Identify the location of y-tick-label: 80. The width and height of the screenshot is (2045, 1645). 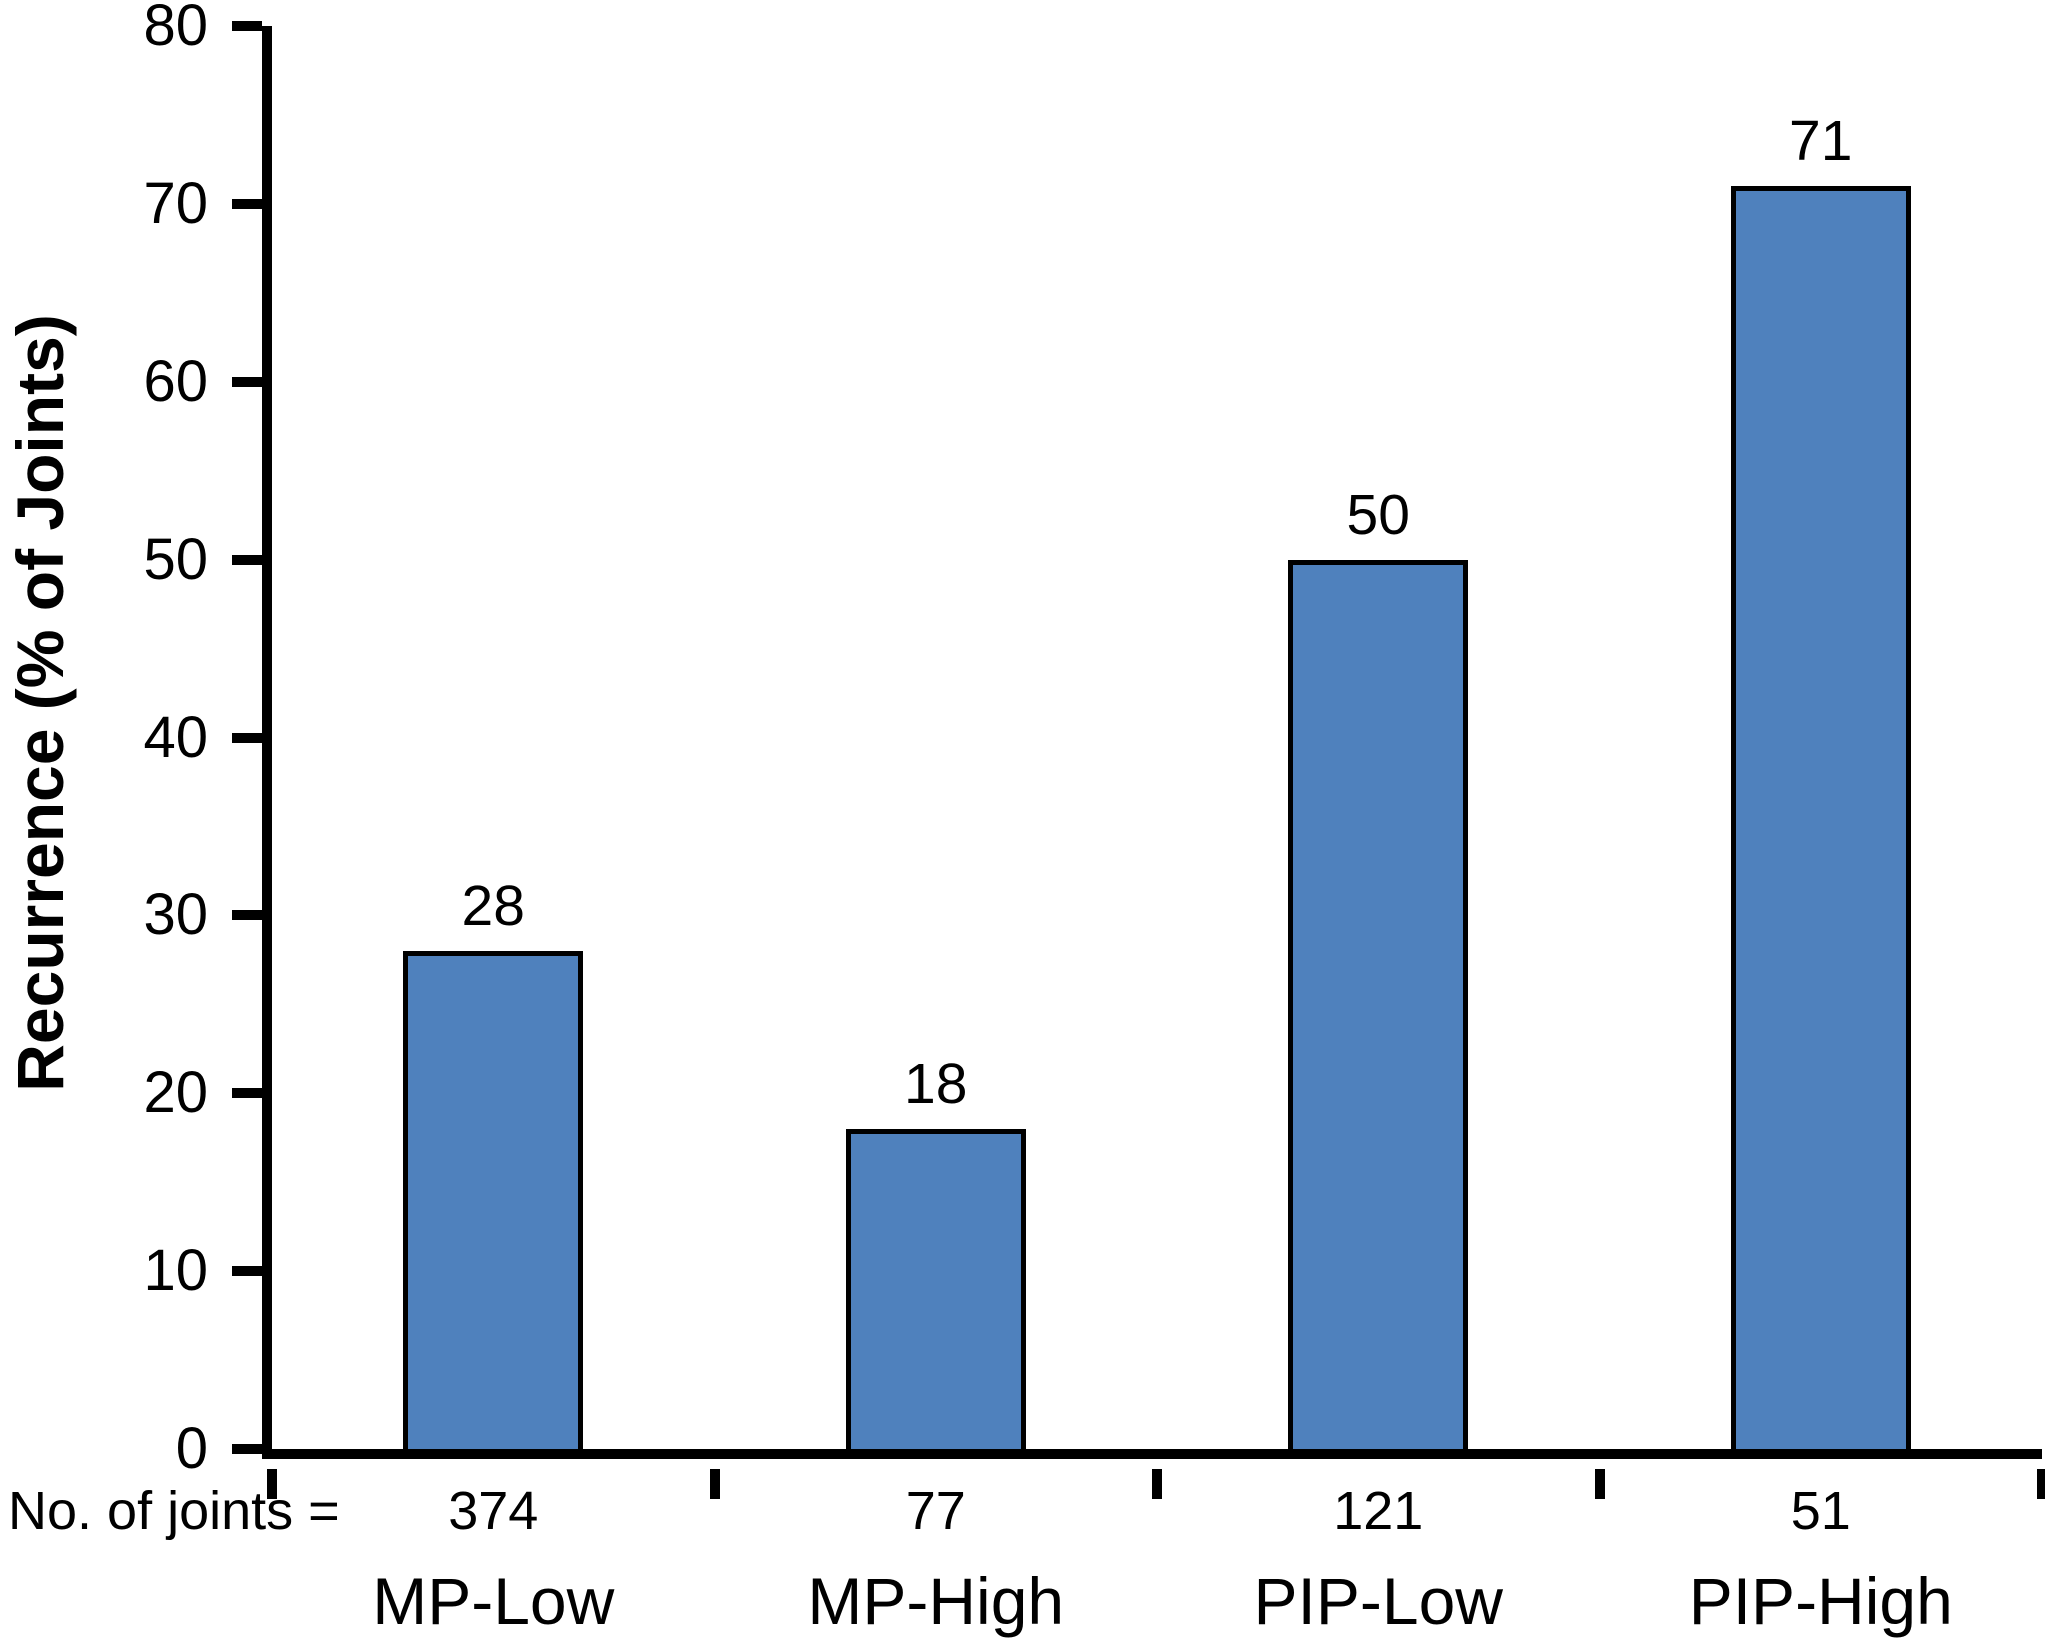
(175, 29).